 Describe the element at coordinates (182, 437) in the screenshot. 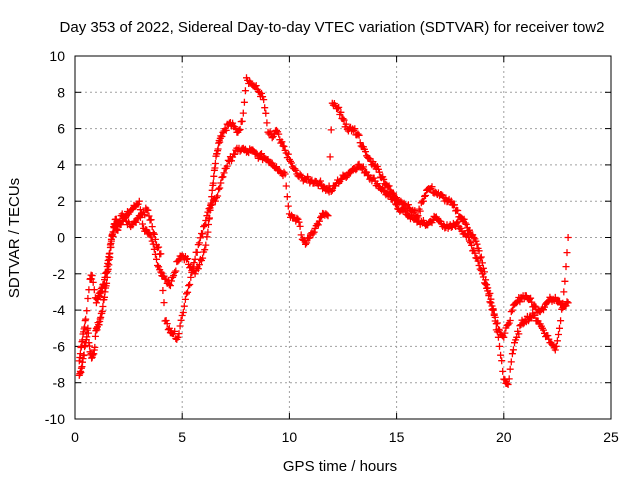

I see `x-tick-label: 5` at that location.